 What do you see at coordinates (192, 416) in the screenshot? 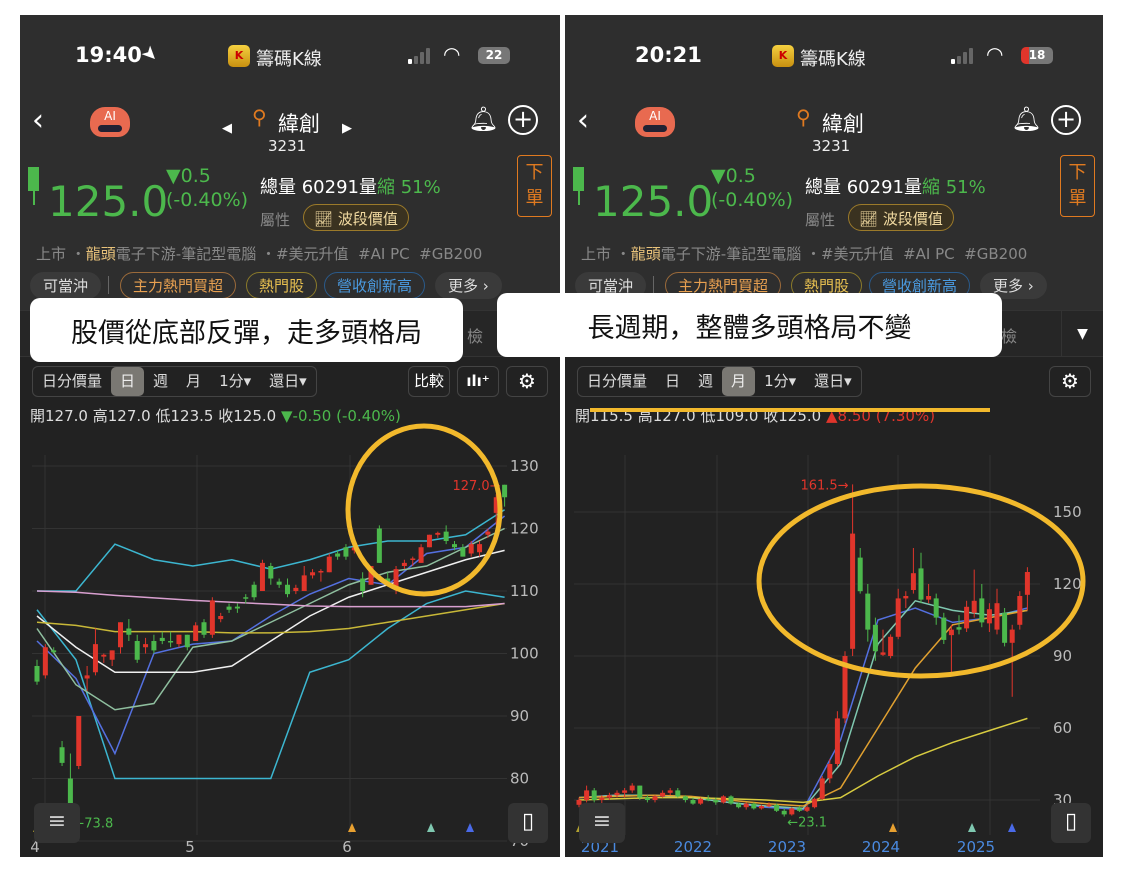
I see `low-value: 123.5` at bounding box center [192, 416].